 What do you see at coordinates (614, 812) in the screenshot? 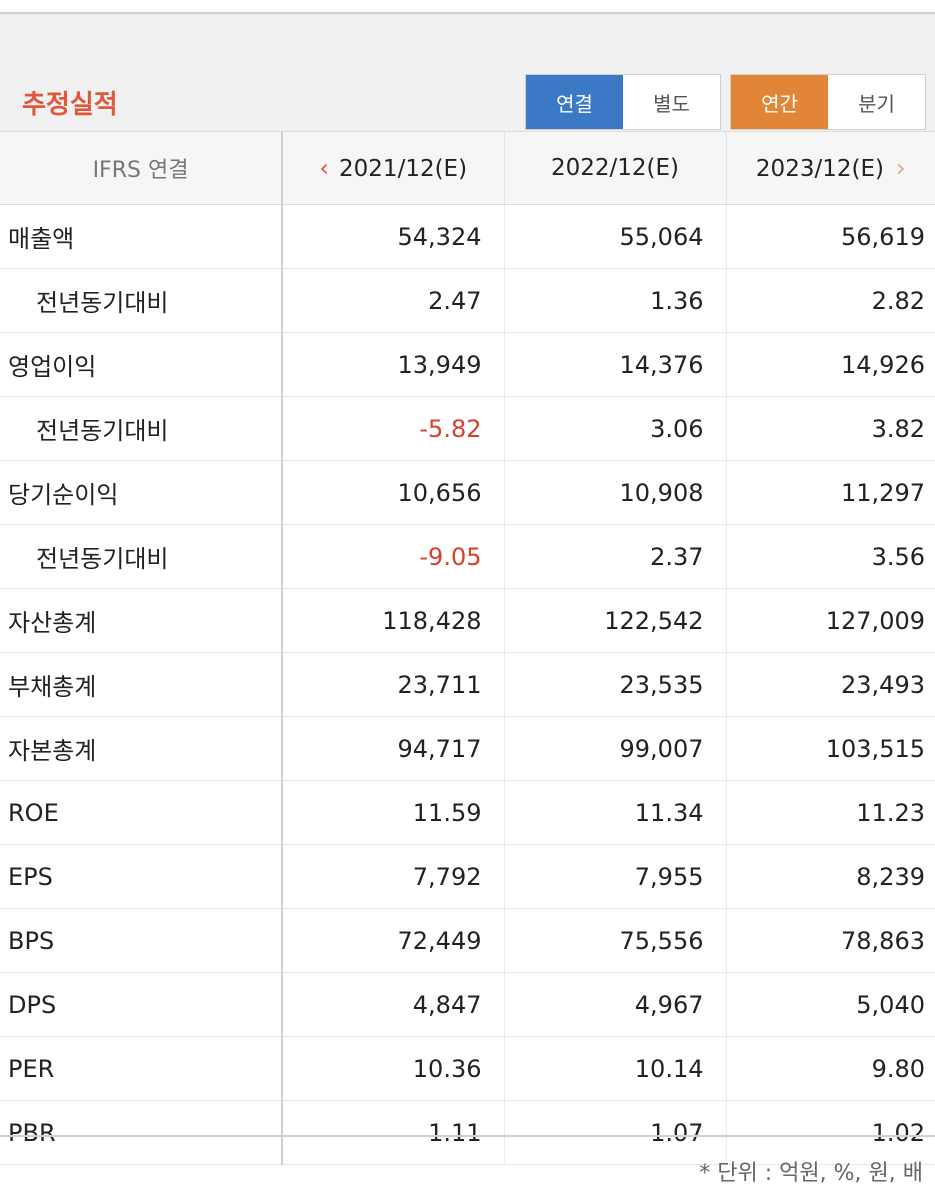
I see `table-cell: 11.34` at bounding box center [614, 812].